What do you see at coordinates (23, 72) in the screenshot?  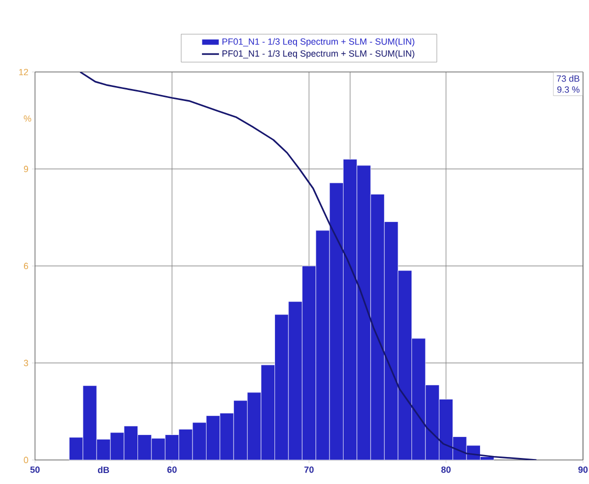 I see `y-tick-label: 12` at bounding box center [23, 72].